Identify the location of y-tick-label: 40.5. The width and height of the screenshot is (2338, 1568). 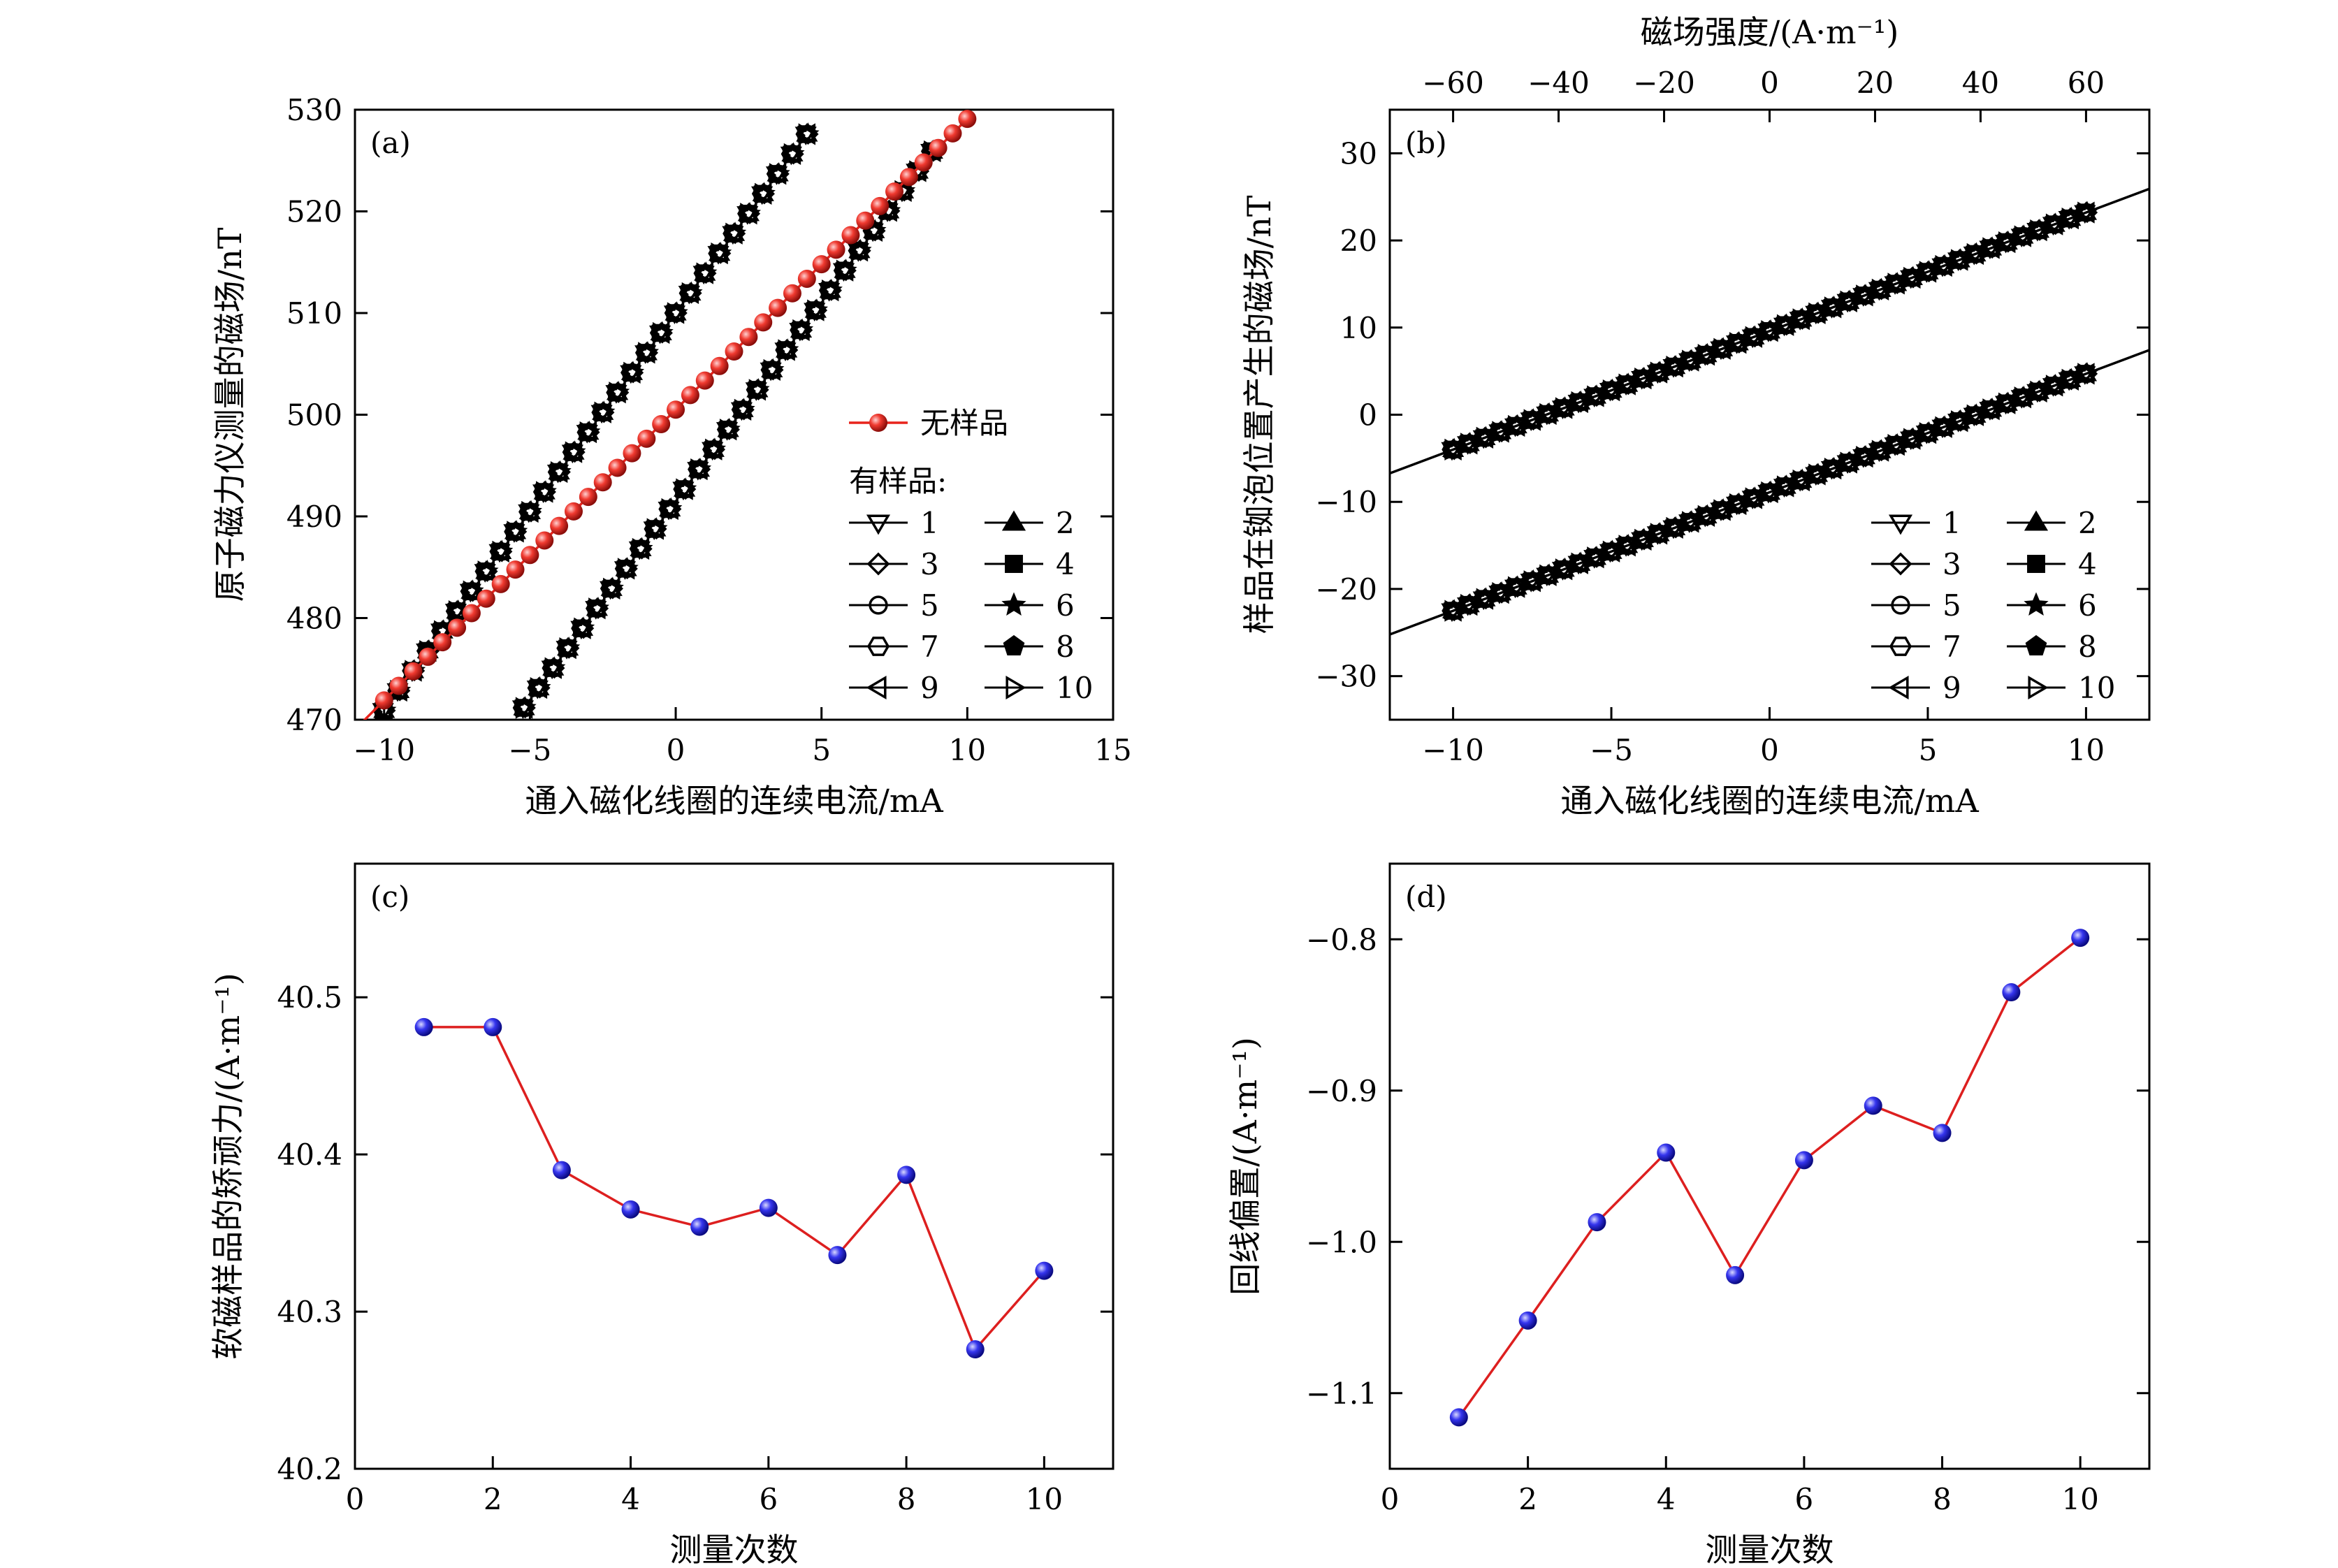
(309, 997).